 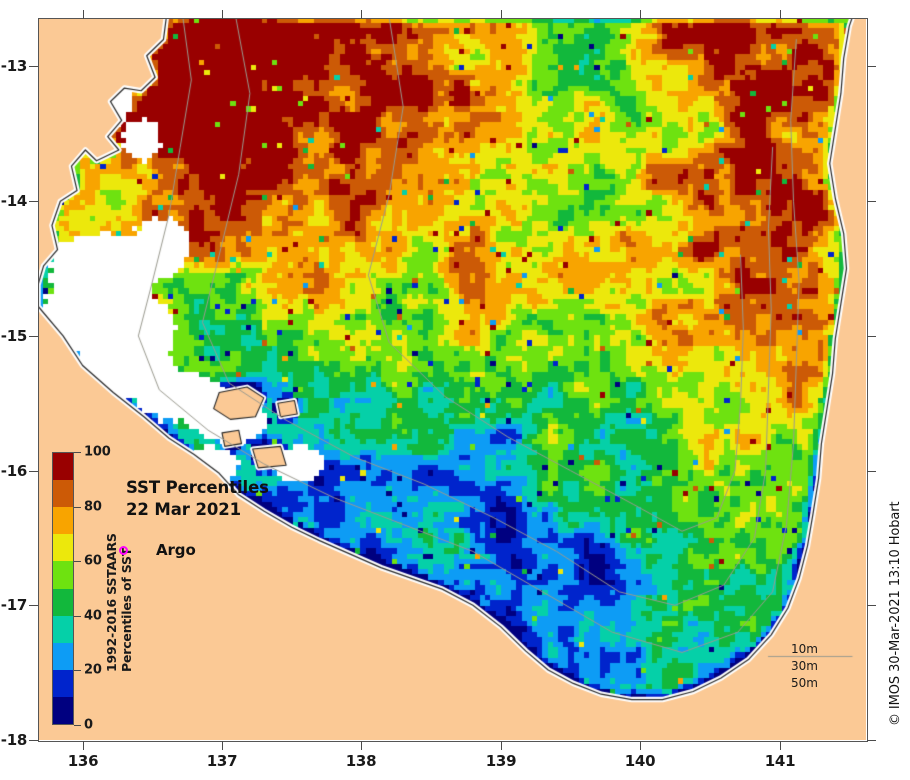 What do you see at coordinates (895, 613) in the screenshot?
I see `credit-text: © IMOS 30-Mar-2021 13:10 Hobart` at bounding box center [895, 613].